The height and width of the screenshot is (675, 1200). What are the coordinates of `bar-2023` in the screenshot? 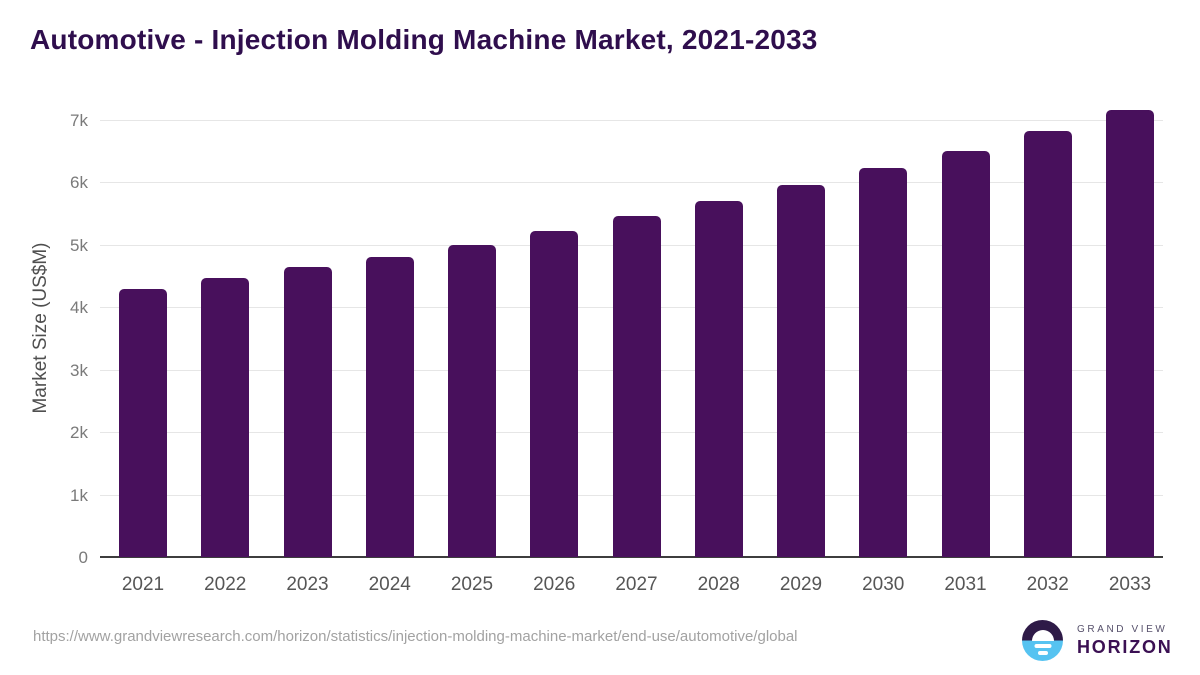 It's located at (307, 412).